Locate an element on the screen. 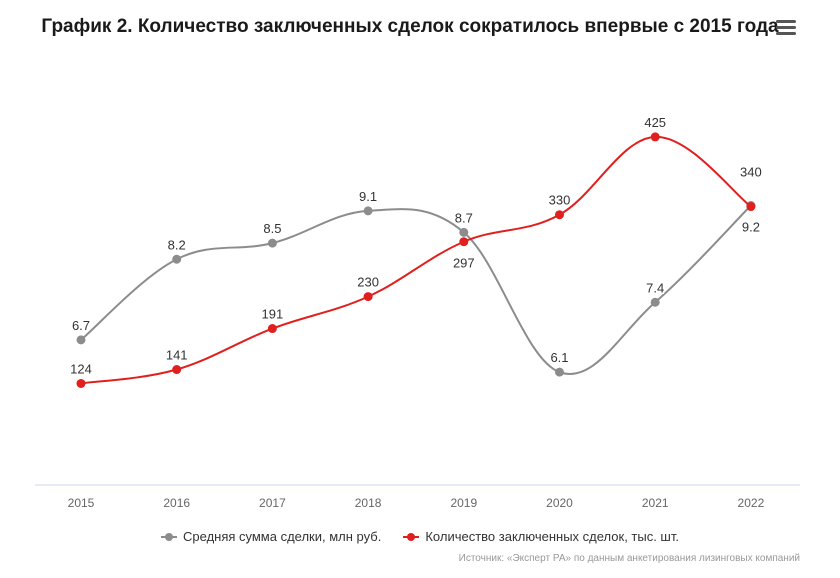  data-label: 425 is located at coordinates (655, 122).